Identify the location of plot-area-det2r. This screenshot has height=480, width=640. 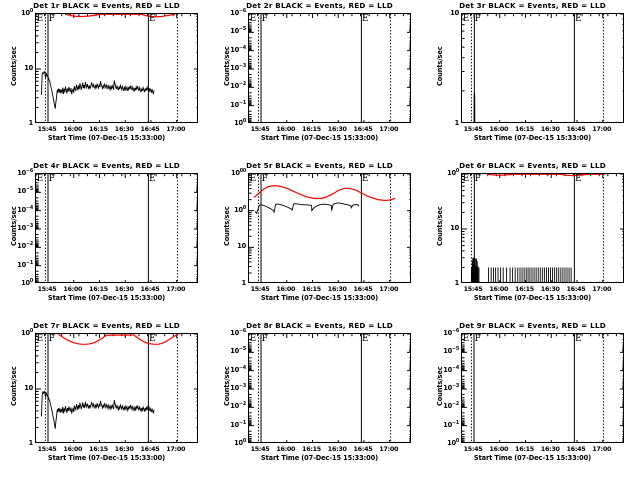
(329, 68).